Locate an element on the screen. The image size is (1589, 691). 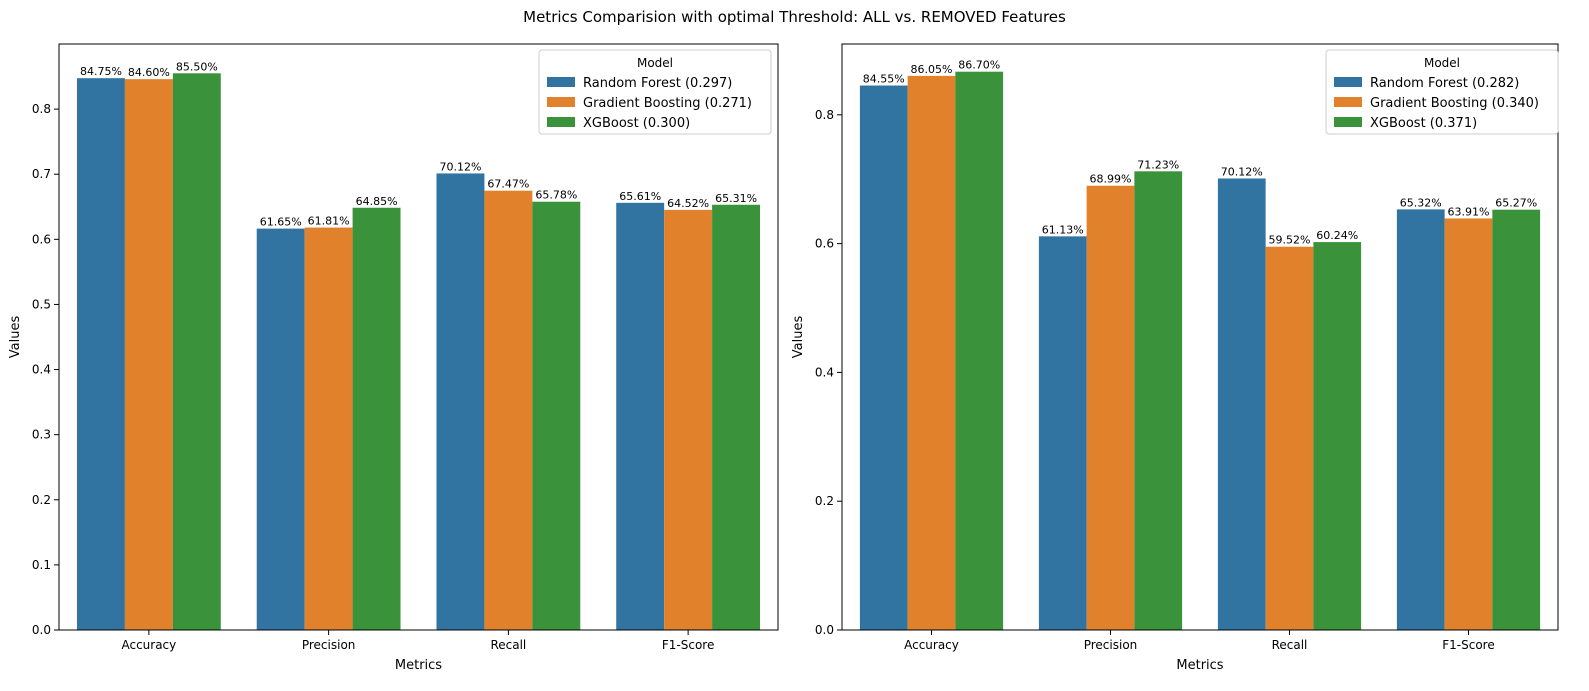
bar-value-label: 68.99% is located at coordinates (1111, 179).